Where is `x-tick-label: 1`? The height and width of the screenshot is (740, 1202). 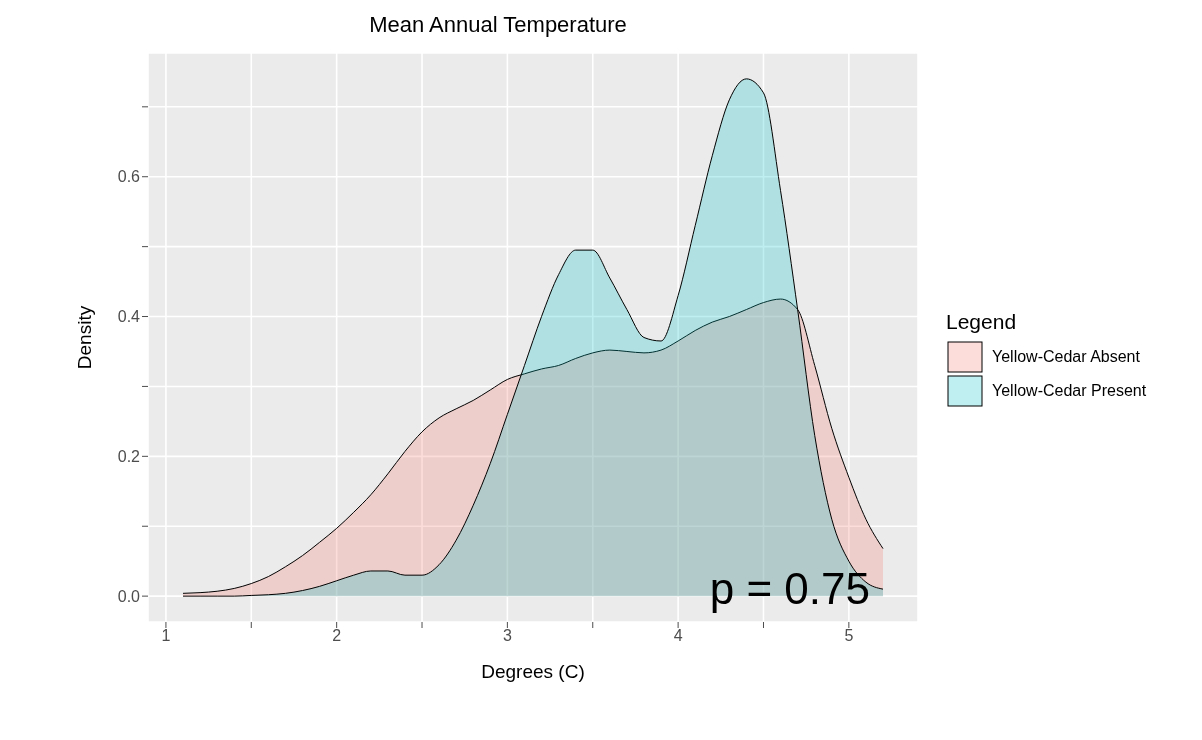
x-tick-label: 1 is located at coordinates (166, 636).